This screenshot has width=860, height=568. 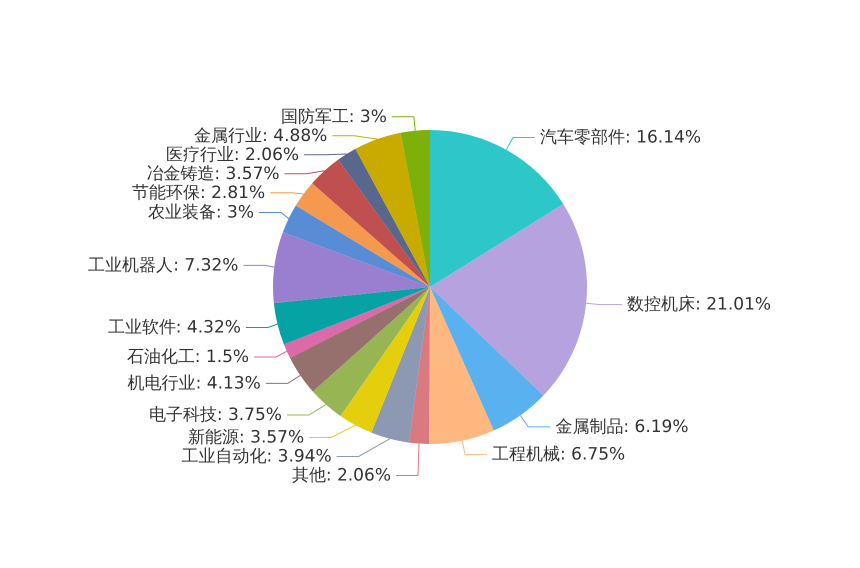 What do you see at coordinates (299, 456) in the screenshot?
I see `data-label: : 3.94%` at bounding box center [299, 456].